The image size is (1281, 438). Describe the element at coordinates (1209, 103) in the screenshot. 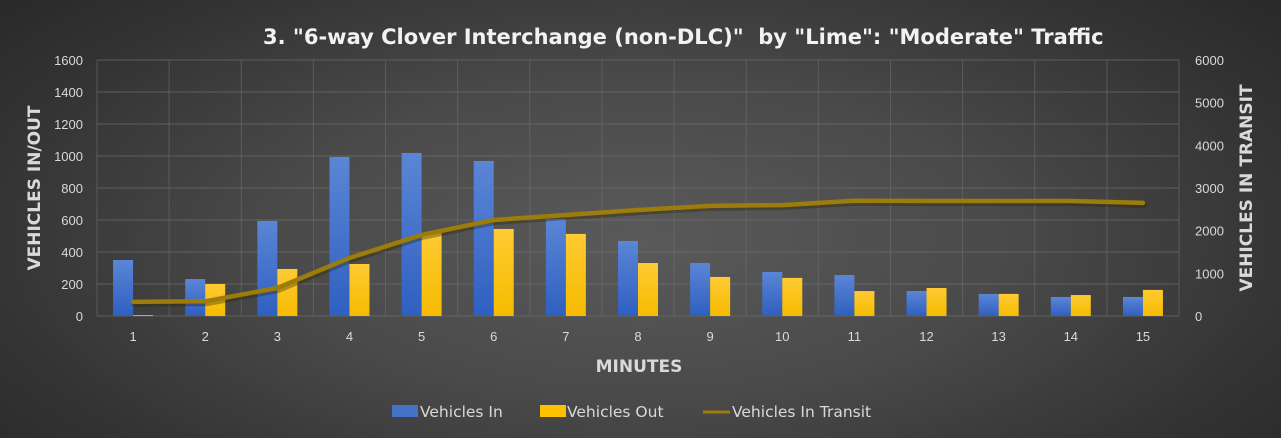

I see `y2-tick-label: 5000` at that location.